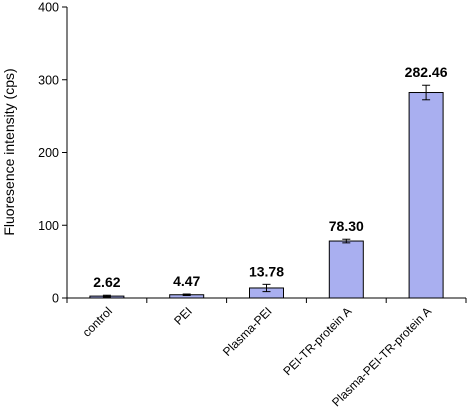 This screenshot has height=420, width=474. What do you see at coordinates (48, 8) in the screenshot?
I see `y-tick-label: 400` at bounding box center [48, 8].